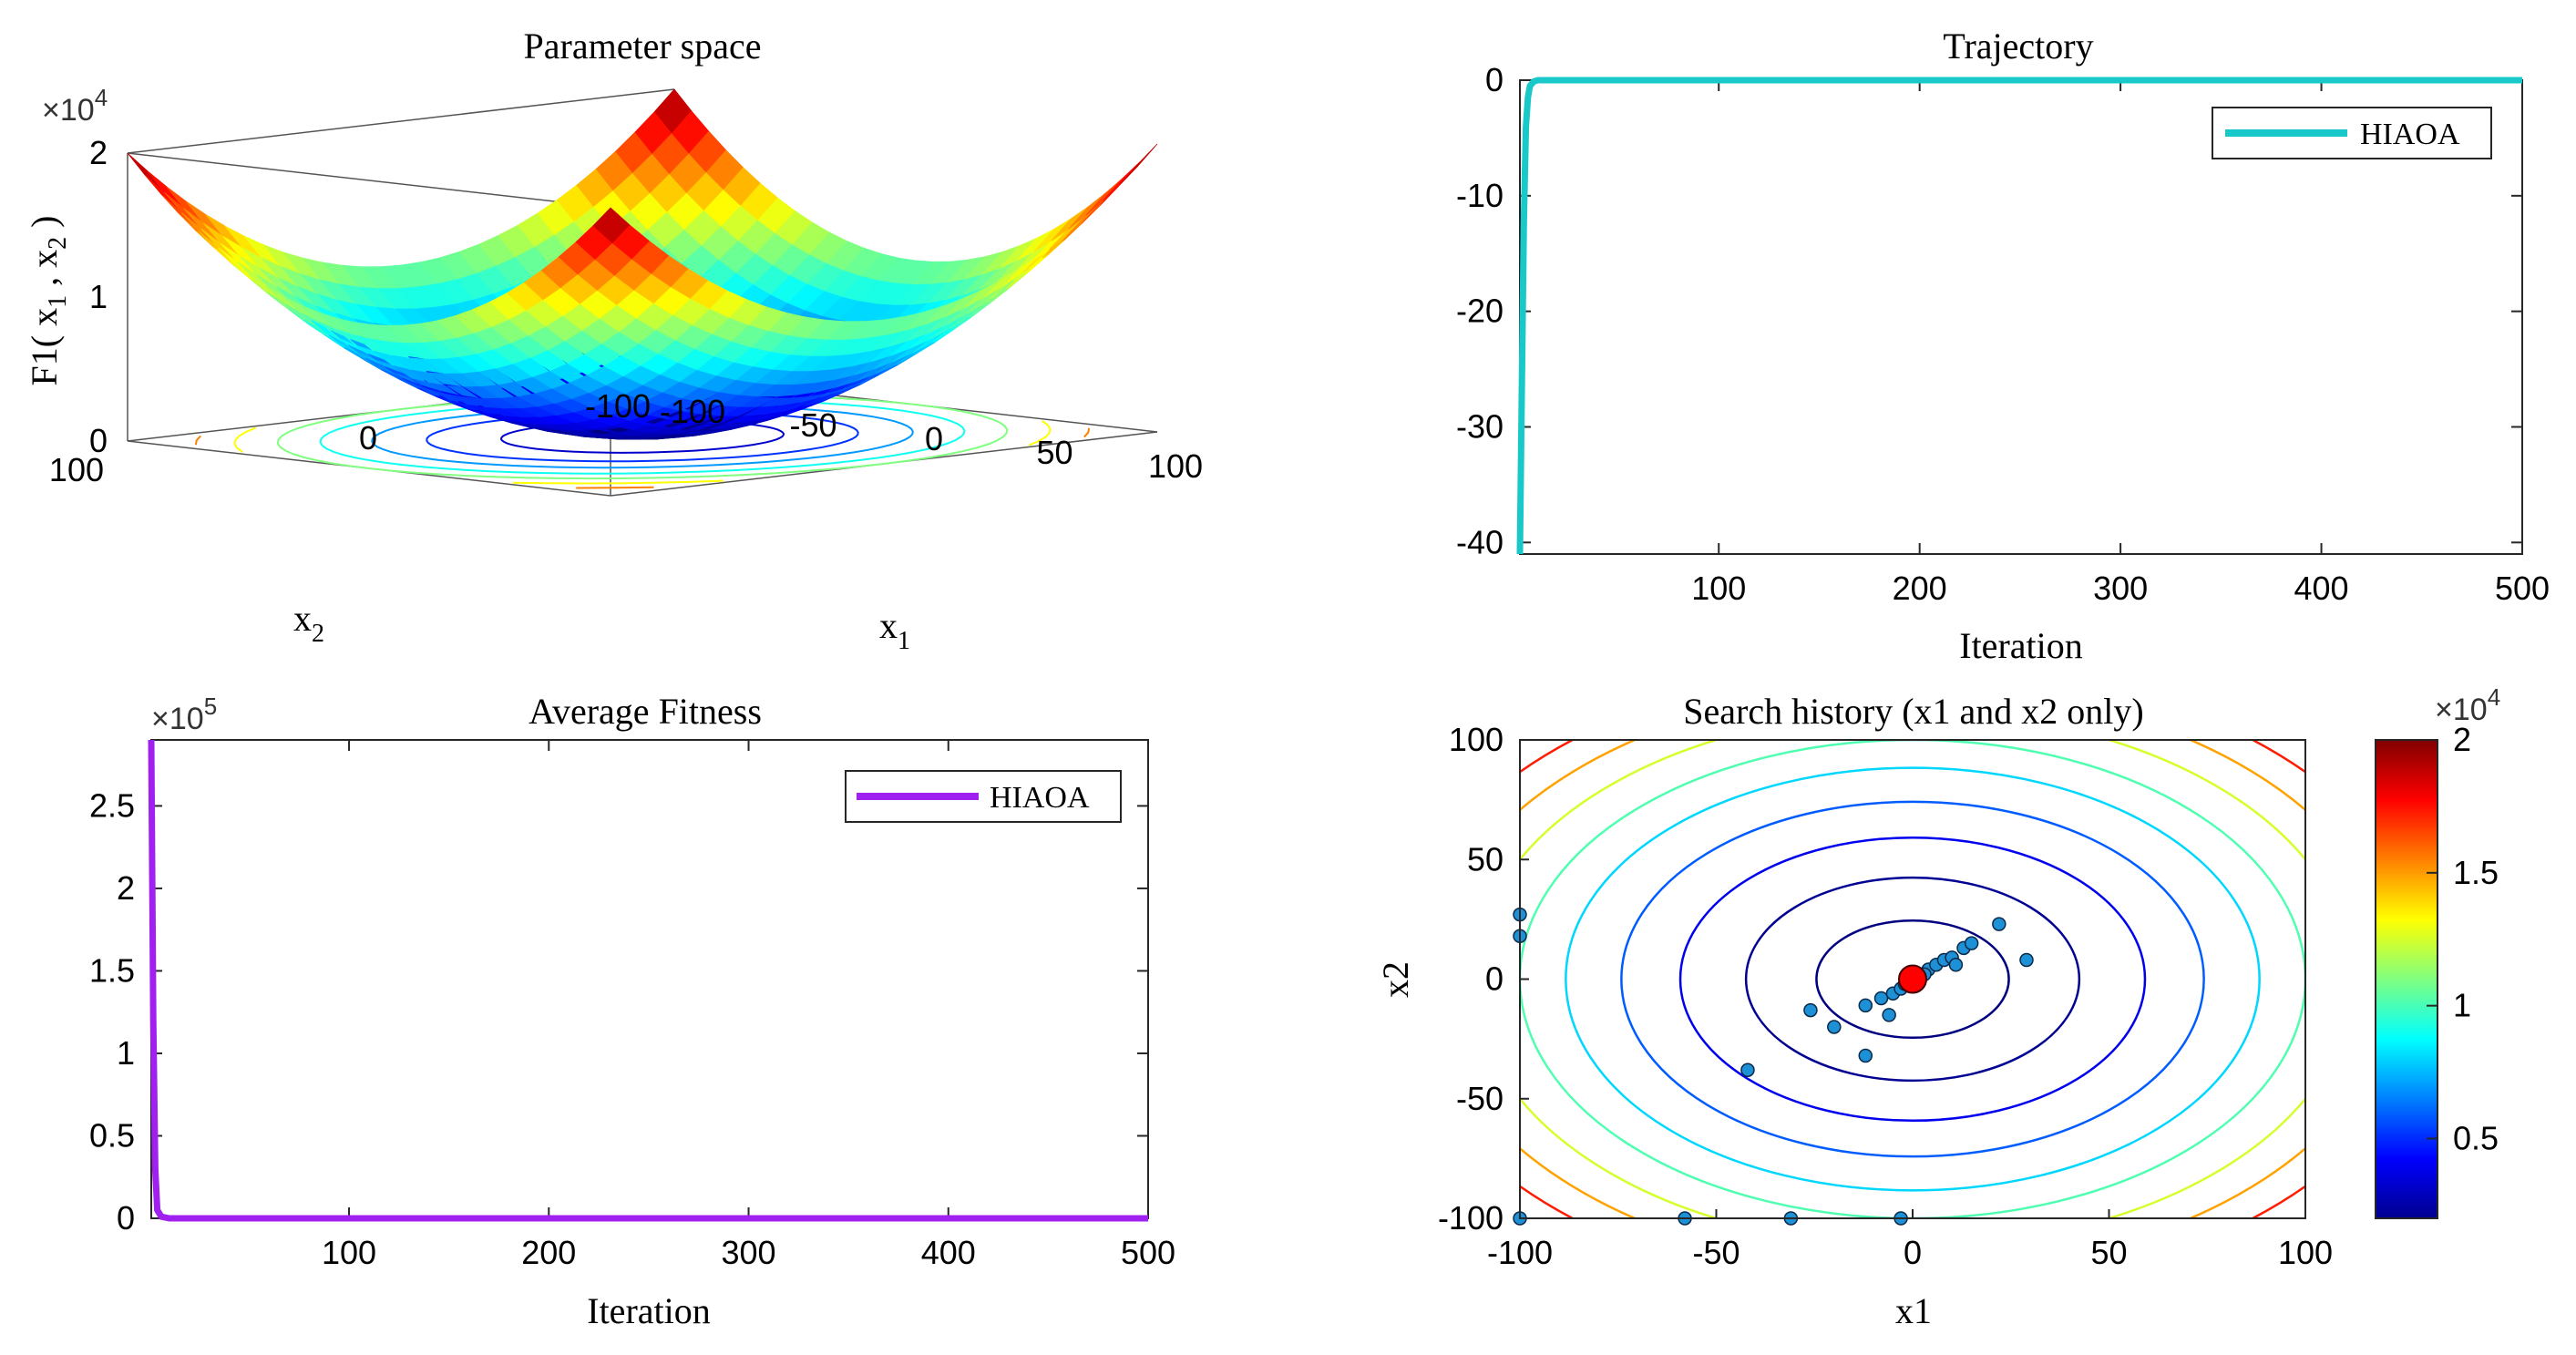  Describe the element at coordinates (1480, 195) in the screenshot. I see `y-tick-label: -10` at that location.